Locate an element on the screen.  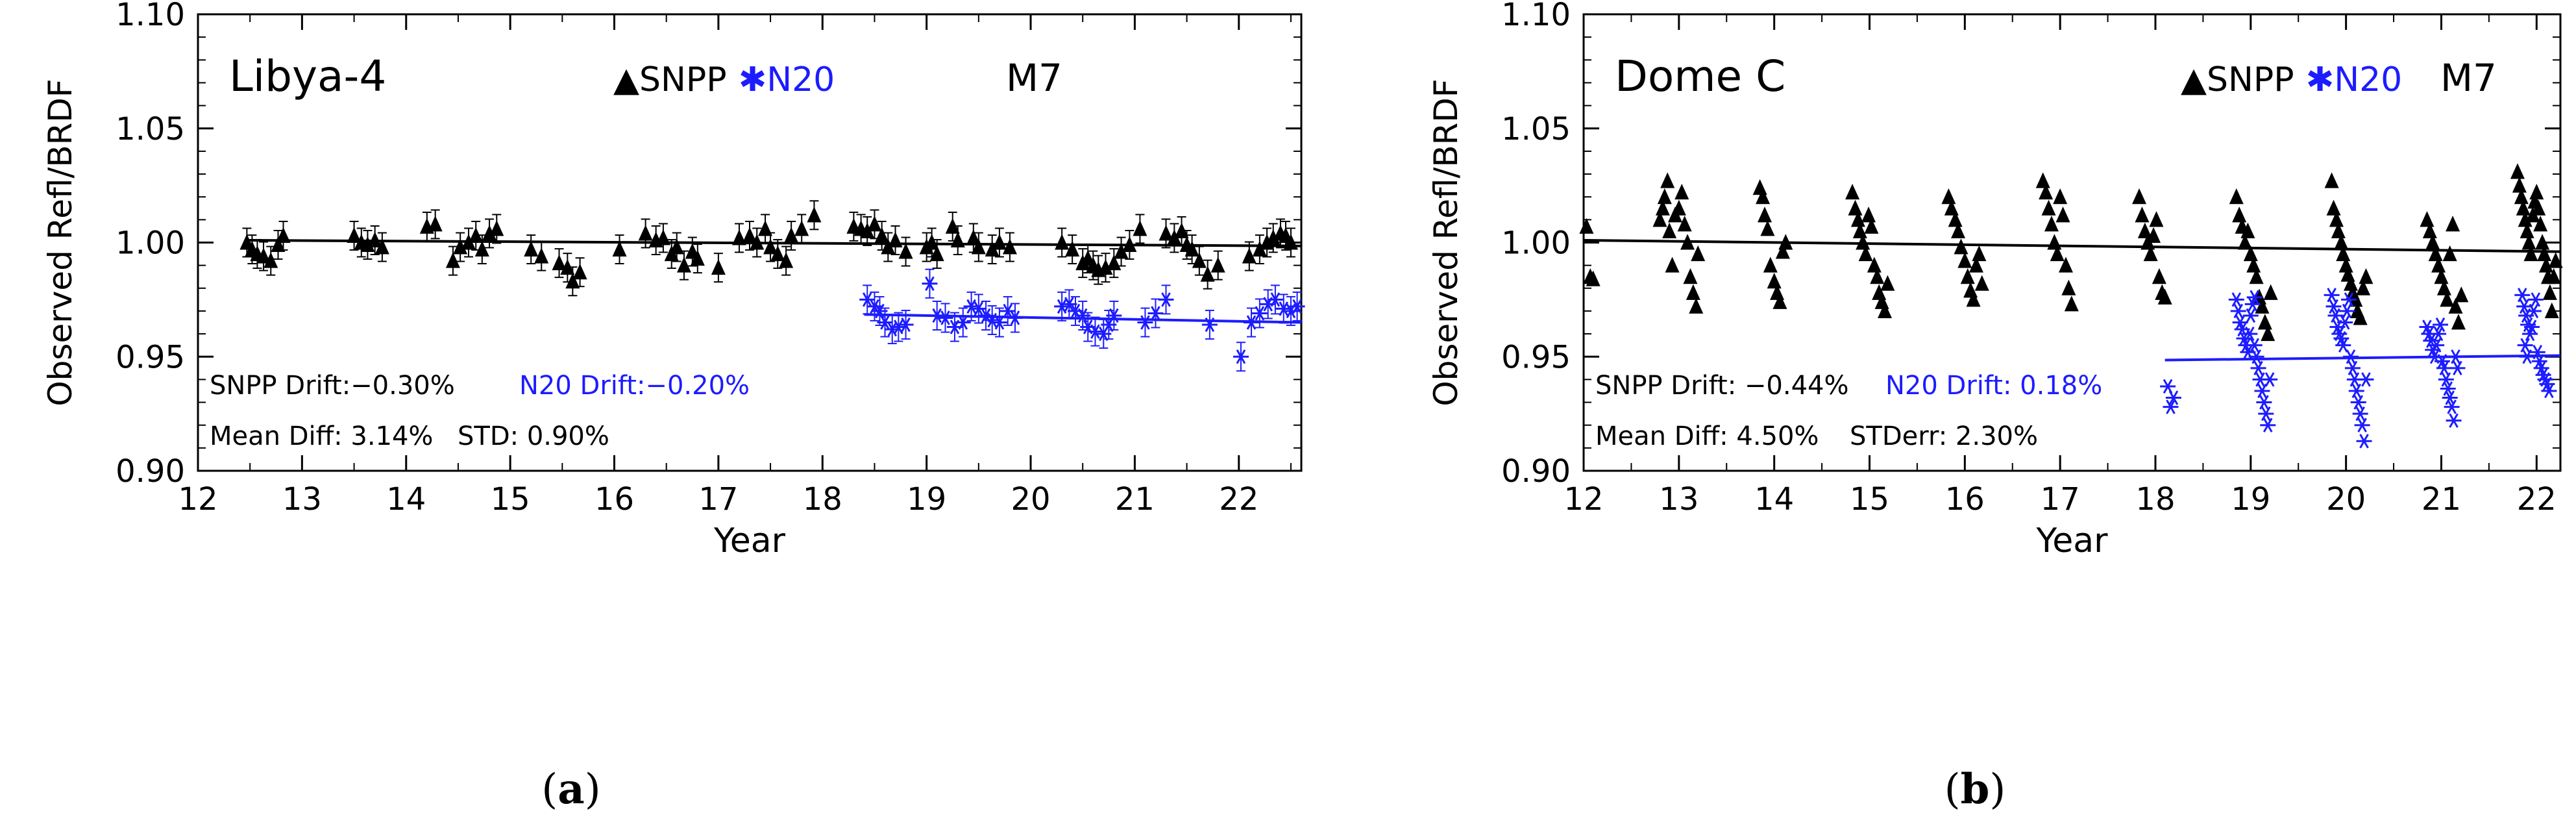
panel-caption: (a) is located at coordinates (570, 790).